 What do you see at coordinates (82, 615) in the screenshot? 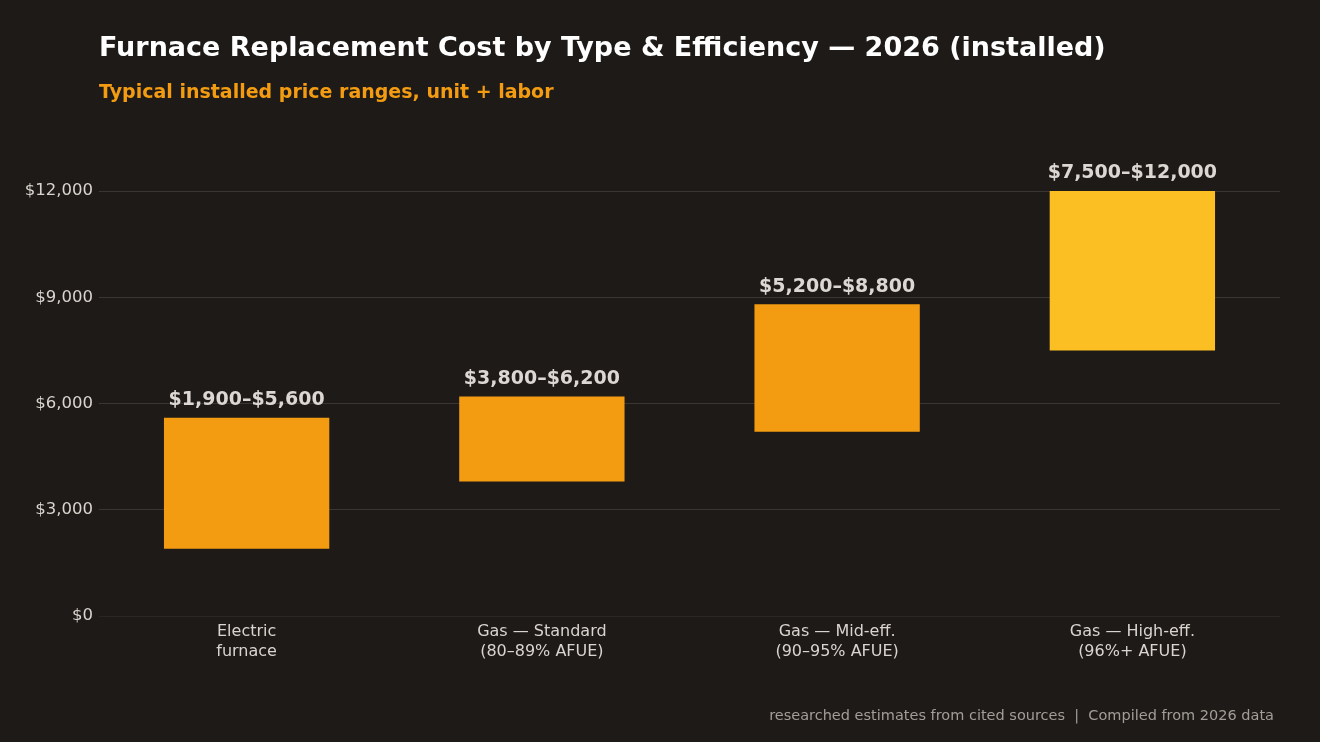
I see `y-tick-label: $0` at bounding box center [82, 615].